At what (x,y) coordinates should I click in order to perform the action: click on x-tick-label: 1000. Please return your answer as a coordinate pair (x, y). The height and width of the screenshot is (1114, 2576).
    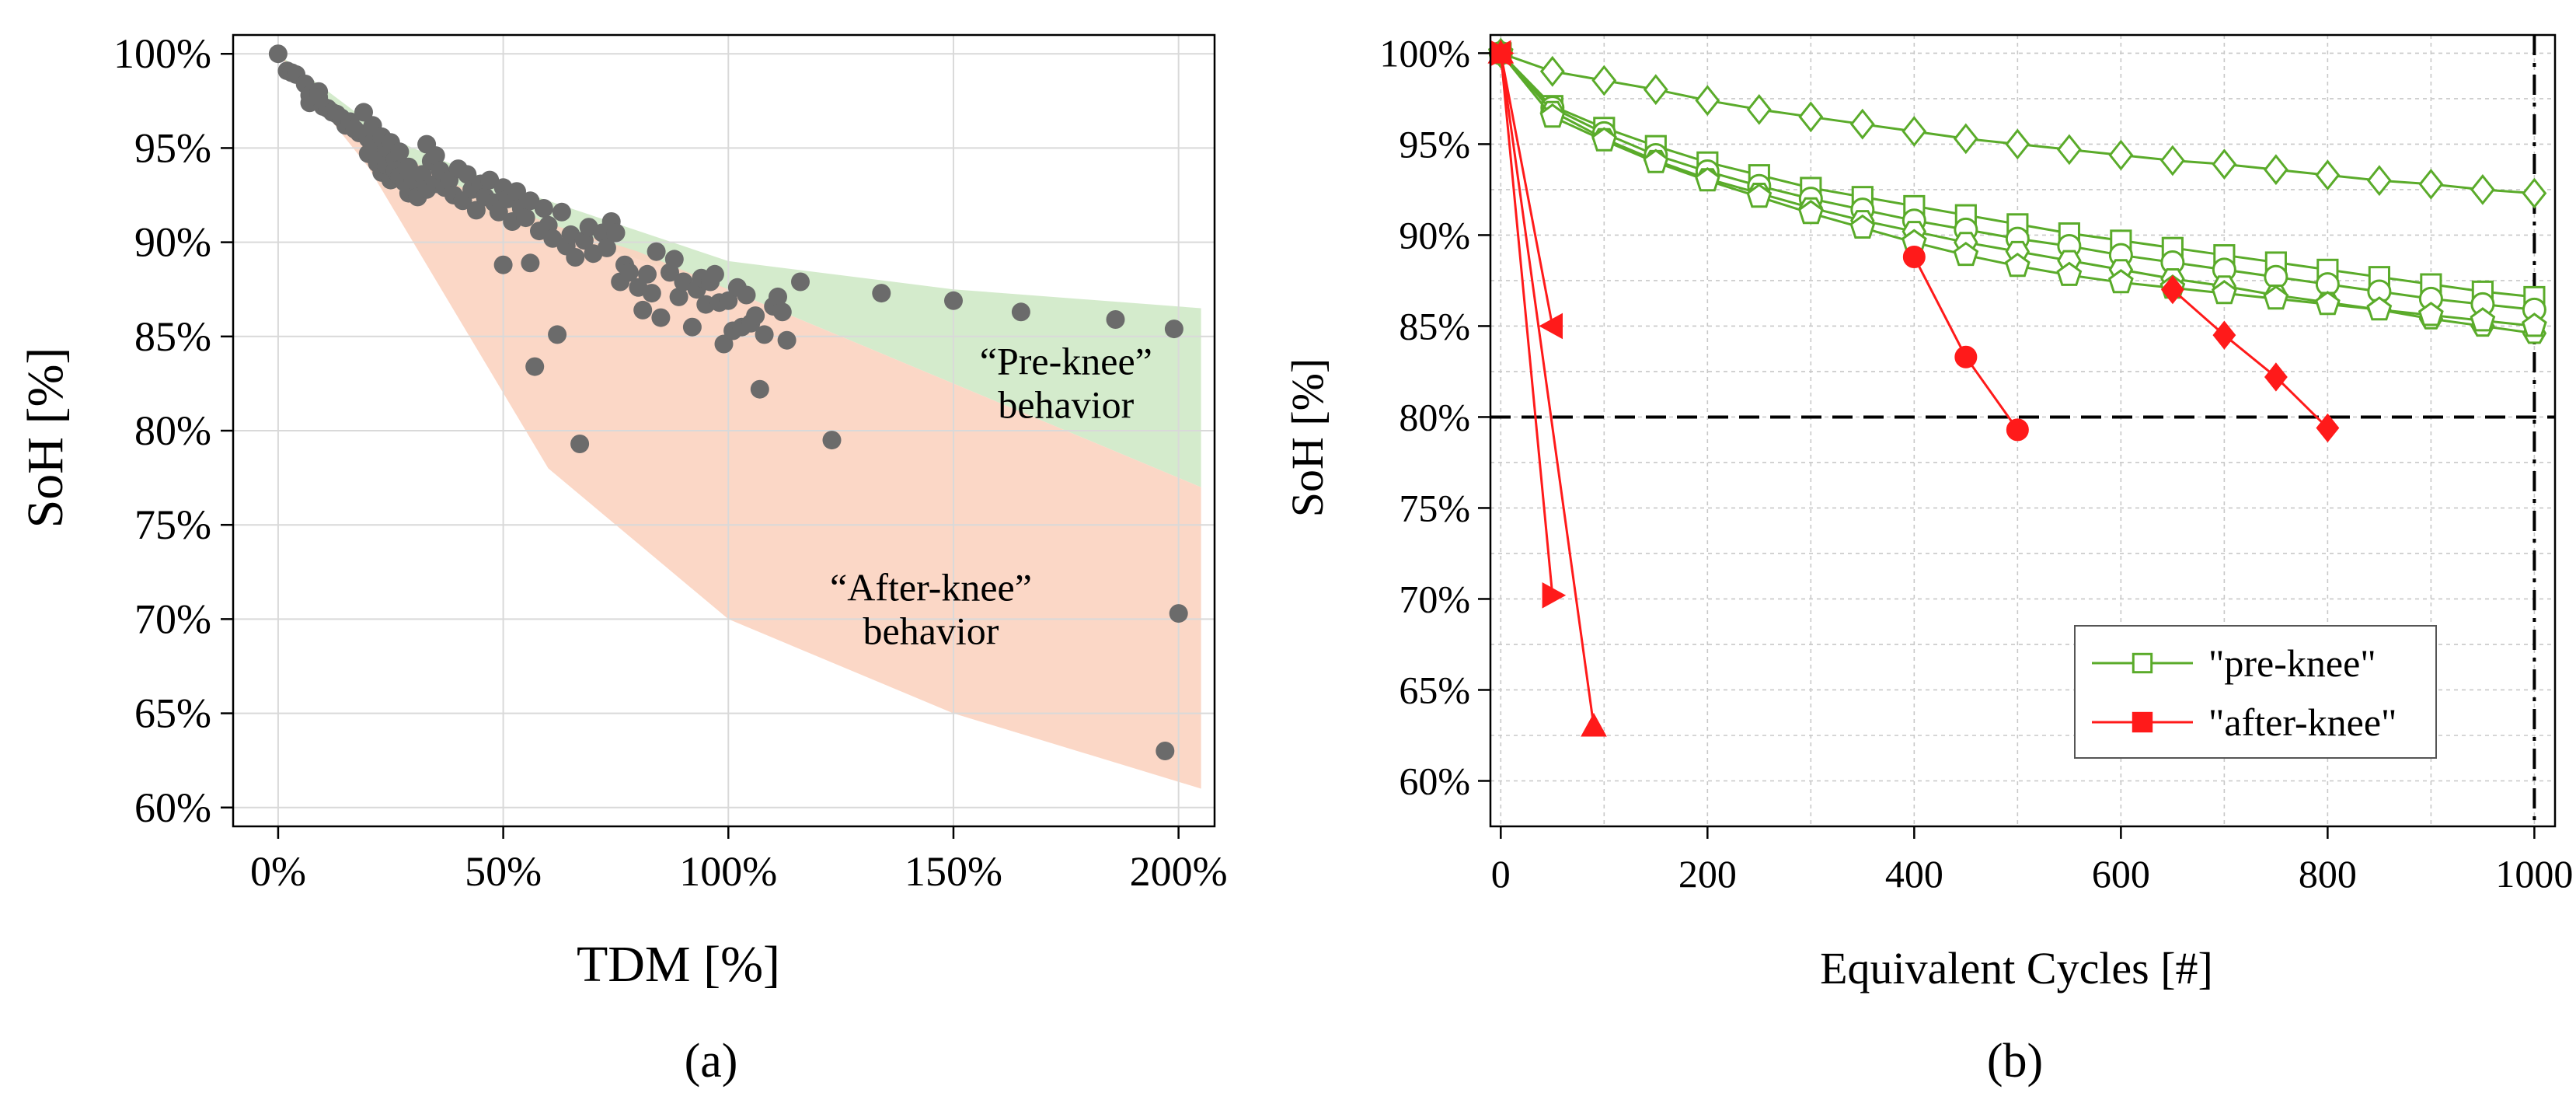
    Looking at the image, I should click on (2534, 874).